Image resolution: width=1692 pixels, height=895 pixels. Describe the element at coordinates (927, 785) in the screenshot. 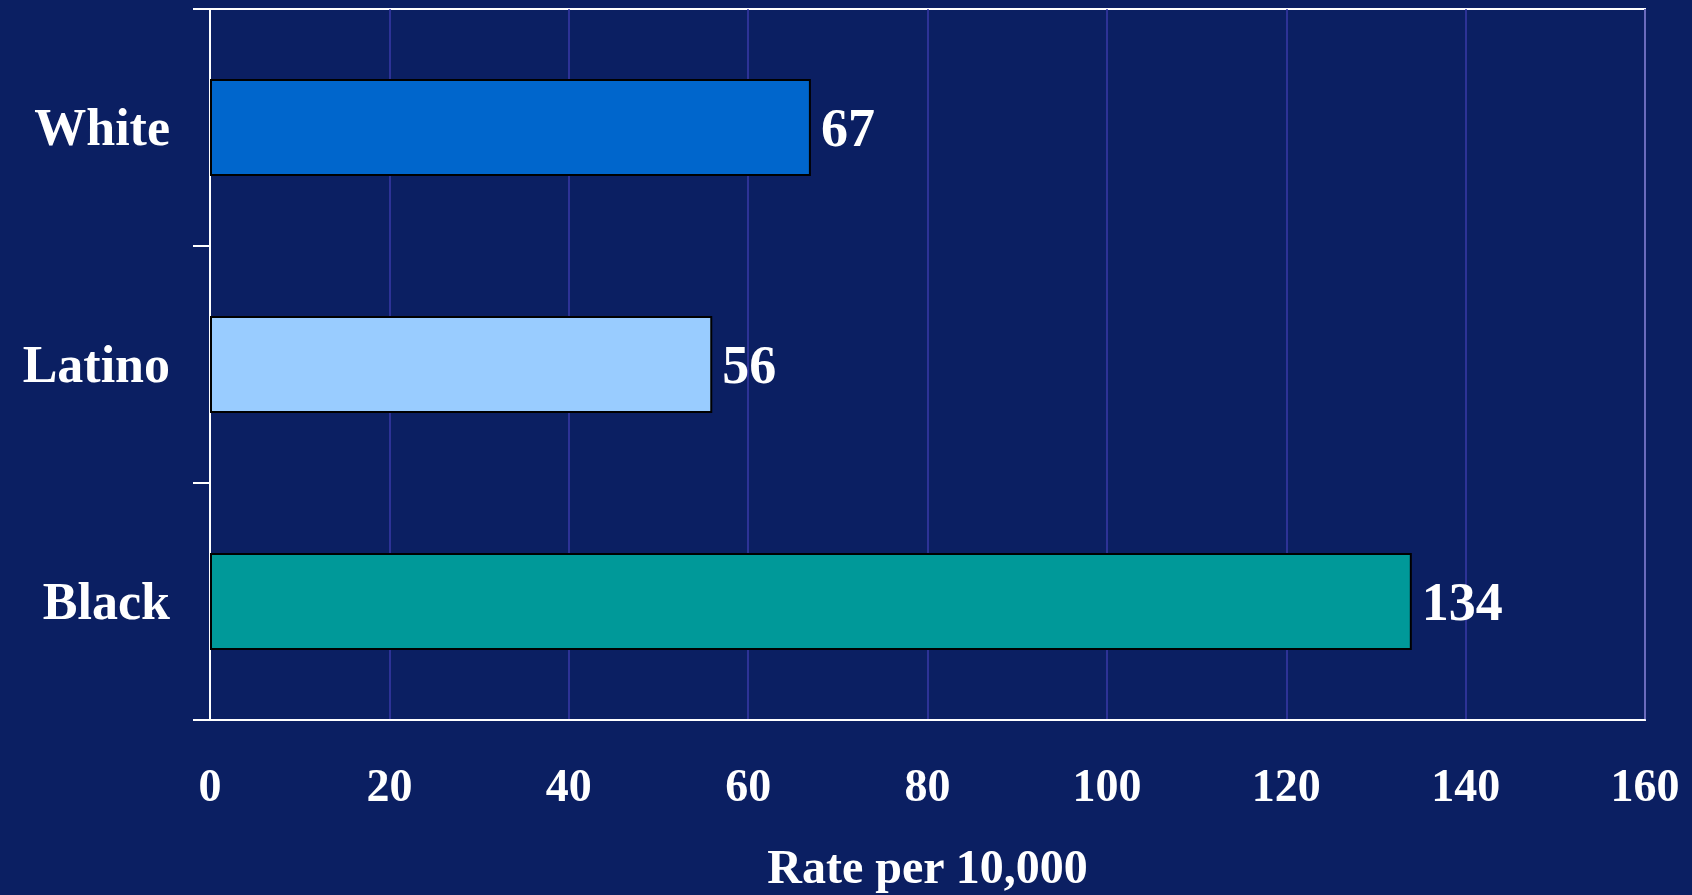

I see `x-tick-label: 80` at that location.